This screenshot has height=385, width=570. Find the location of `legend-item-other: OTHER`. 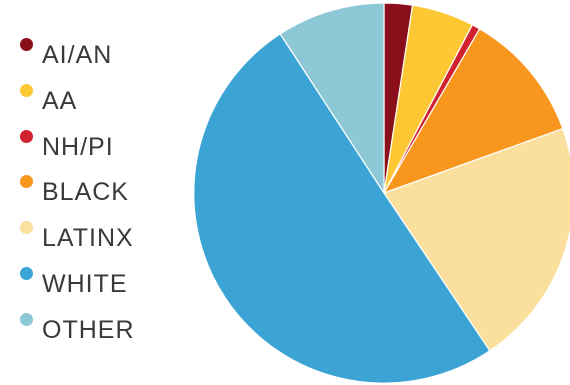

legend-item-other: OTHER is located at coordinates (103, 332).